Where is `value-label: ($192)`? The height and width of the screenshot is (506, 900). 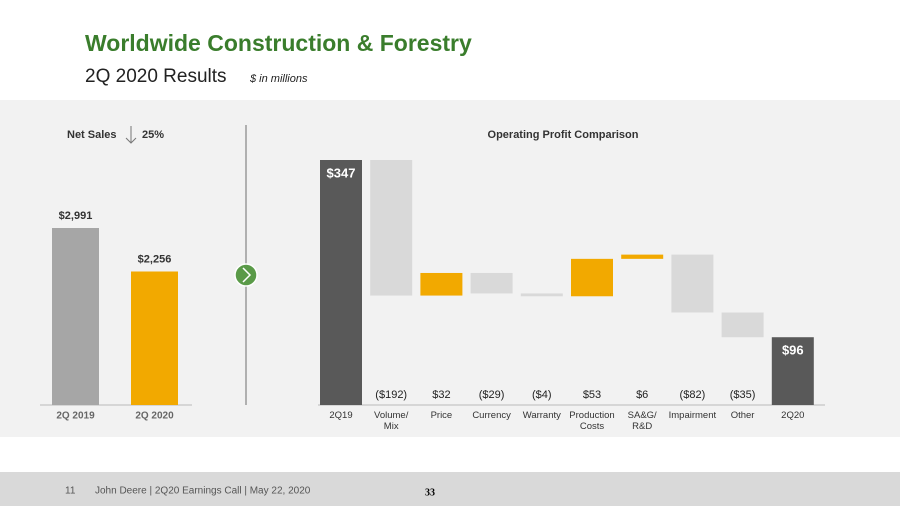 value-label: ($192) is located at coordinates (391, 395).